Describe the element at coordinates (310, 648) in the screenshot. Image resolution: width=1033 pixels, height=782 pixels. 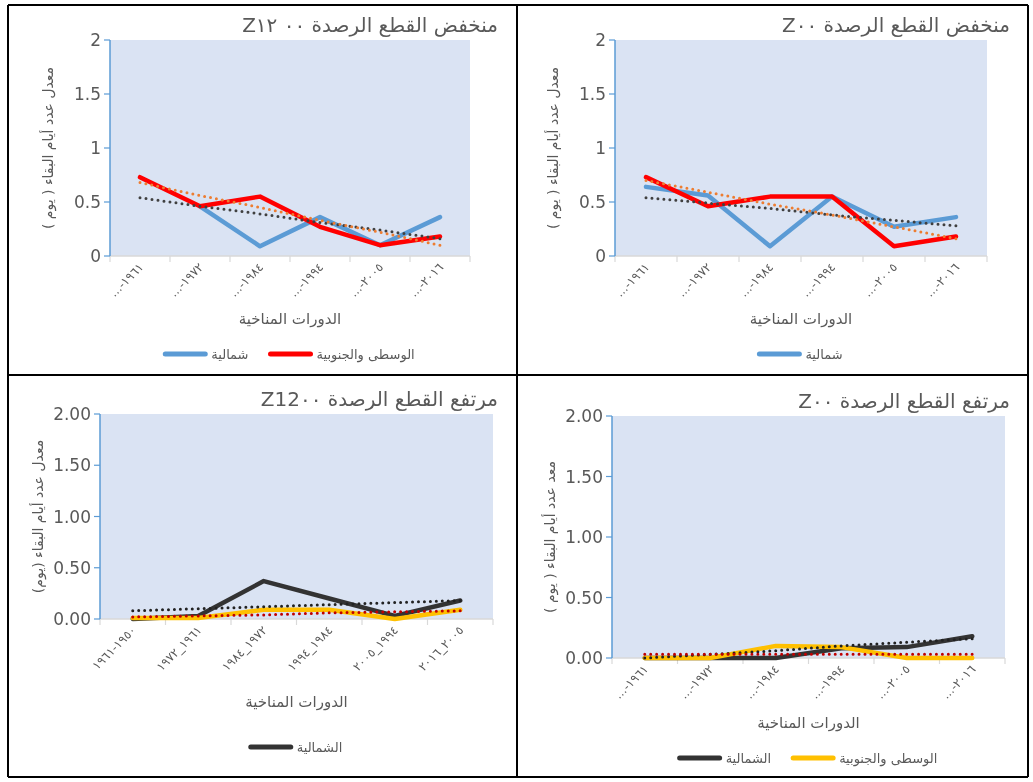
I see `x-tick-label: ١٩٨٤_١٩٩٤` at that location.